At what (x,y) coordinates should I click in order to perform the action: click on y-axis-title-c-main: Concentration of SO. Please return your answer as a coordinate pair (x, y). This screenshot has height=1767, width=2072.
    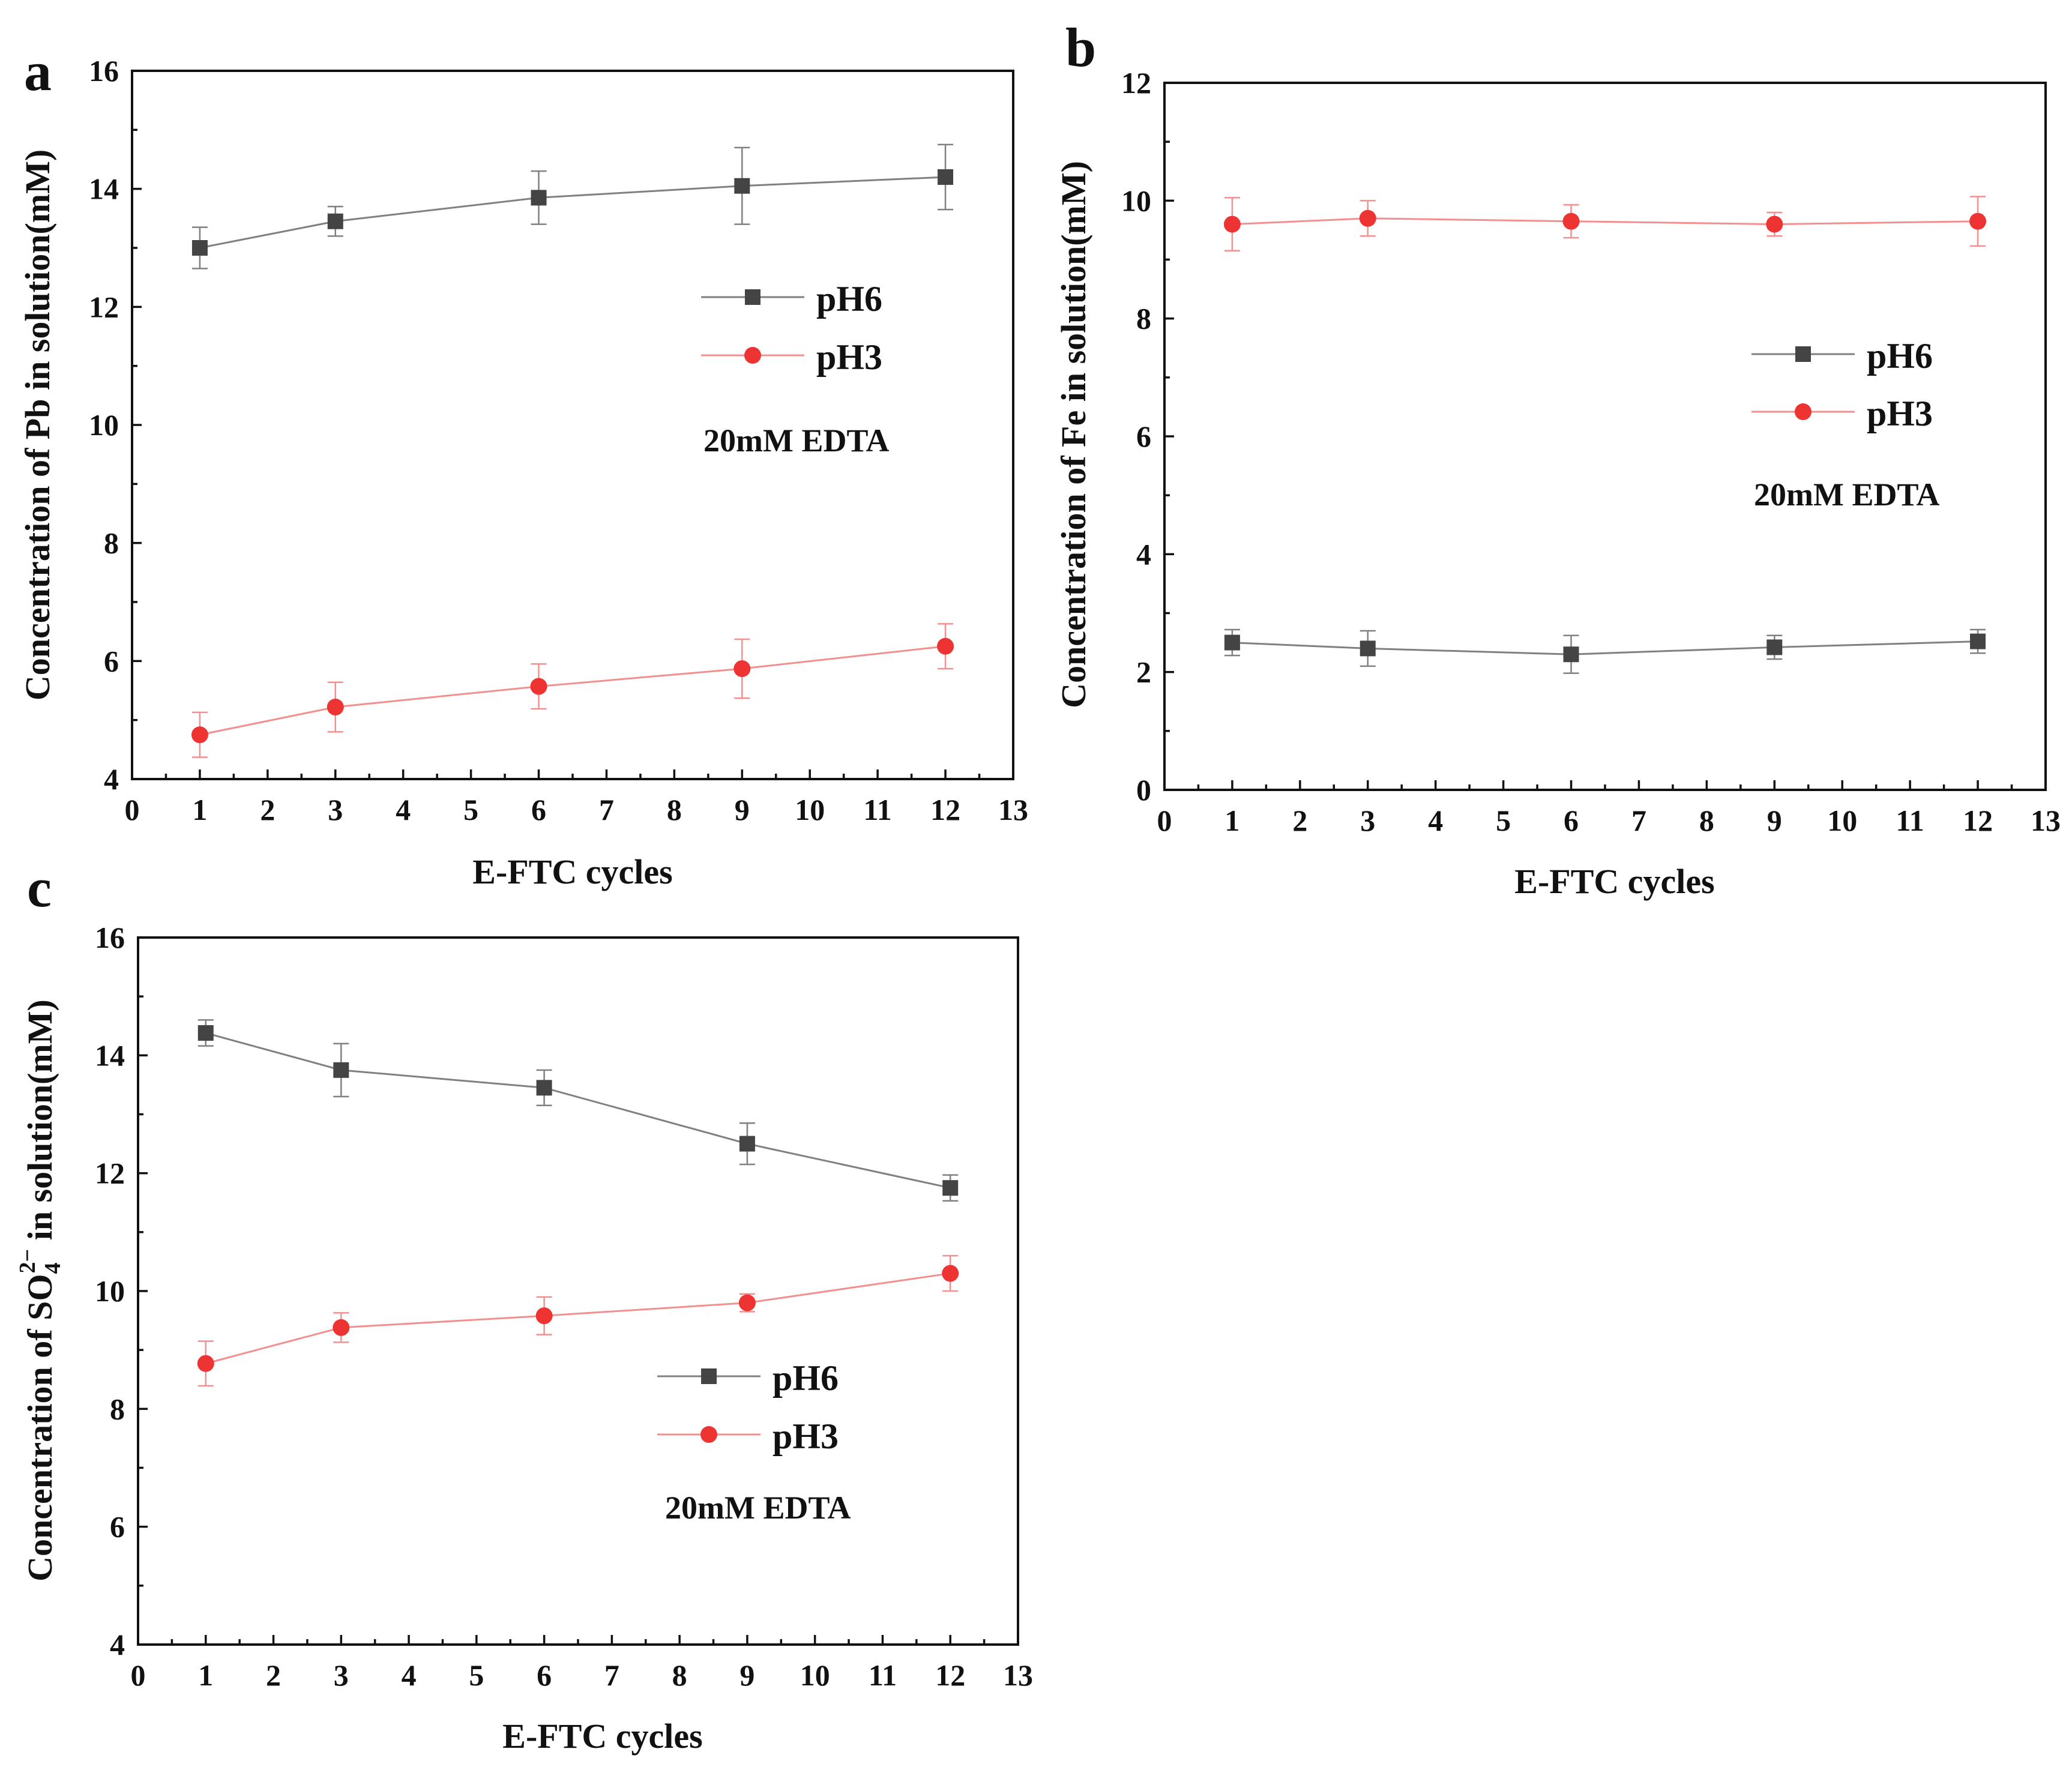
    Looking at the image, I should click on (39, 1428).